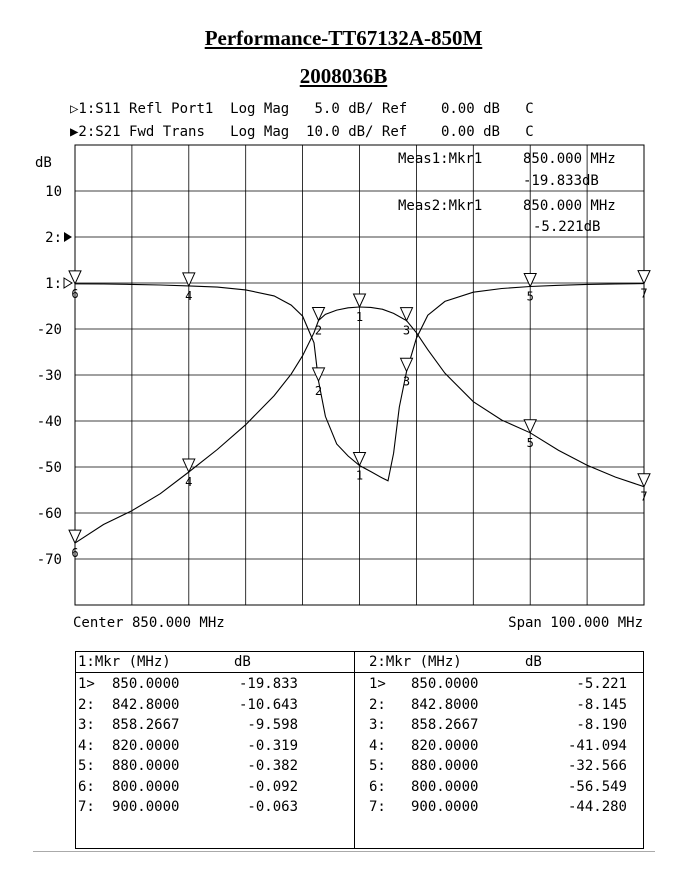 This screenshot has height=889, width=687. I want to click on header-mkr: 2:Mkr (MHz), so click(415, 662).